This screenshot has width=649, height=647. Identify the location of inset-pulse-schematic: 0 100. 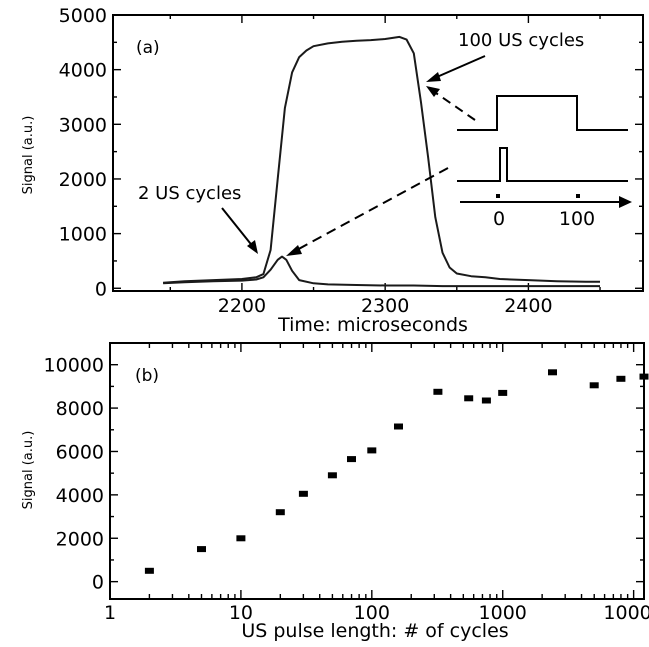
(544, 162).